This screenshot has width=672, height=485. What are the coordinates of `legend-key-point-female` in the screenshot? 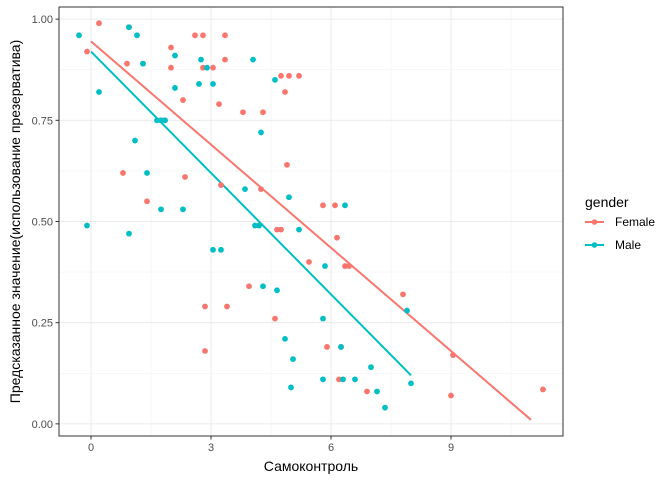 It's located at (594, 222).